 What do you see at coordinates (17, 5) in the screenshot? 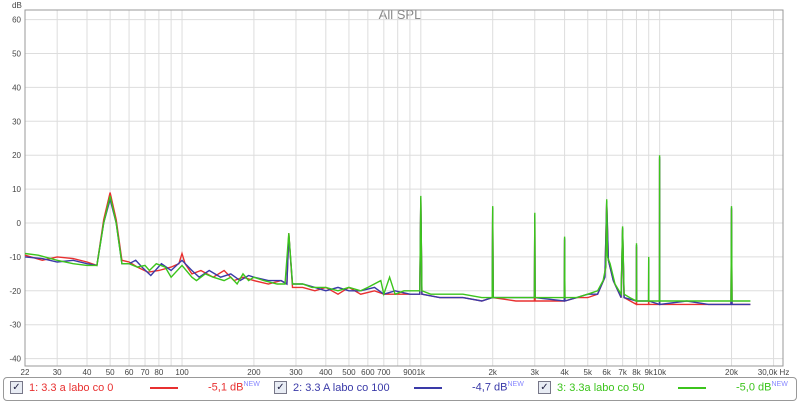
I see `y-axis-label: dB` at bounding box center [17, 5].